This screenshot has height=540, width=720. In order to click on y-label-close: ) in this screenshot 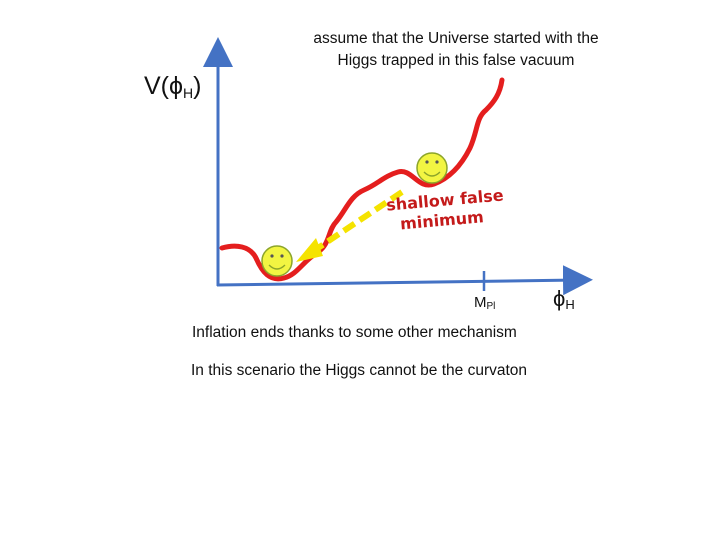, I will do `click(197, 86)`.